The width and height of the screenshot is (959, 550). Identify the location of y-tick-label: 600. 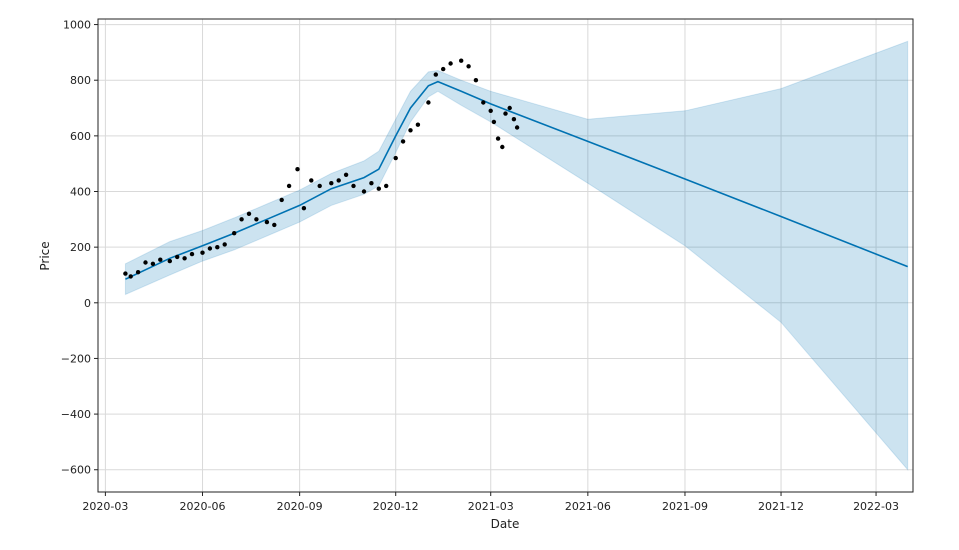
(80, 136).